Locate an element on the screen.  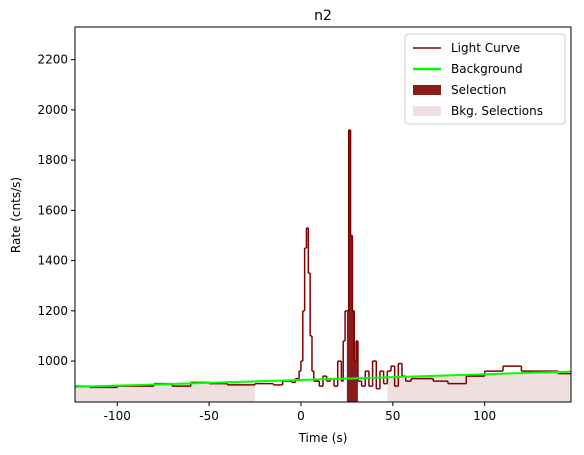
y-axis-label: Rate (cnts/s) is located at coordinates (16, 215).